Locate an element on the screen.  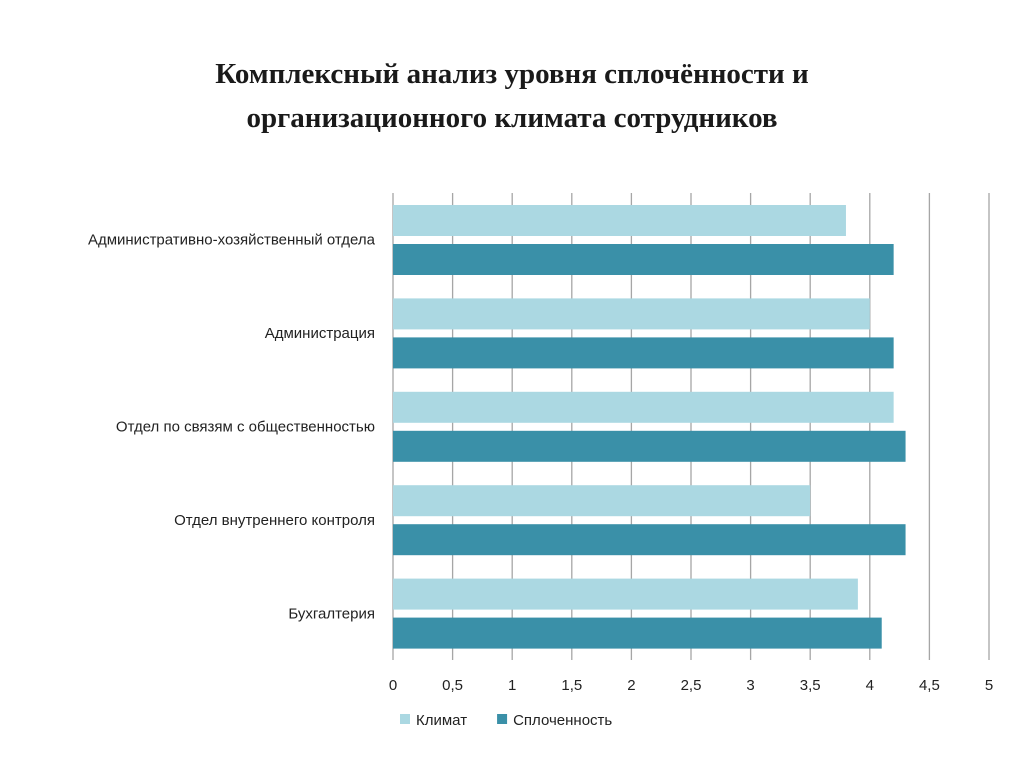
x-tick-label: 5 is located at coordinates (989, 685).